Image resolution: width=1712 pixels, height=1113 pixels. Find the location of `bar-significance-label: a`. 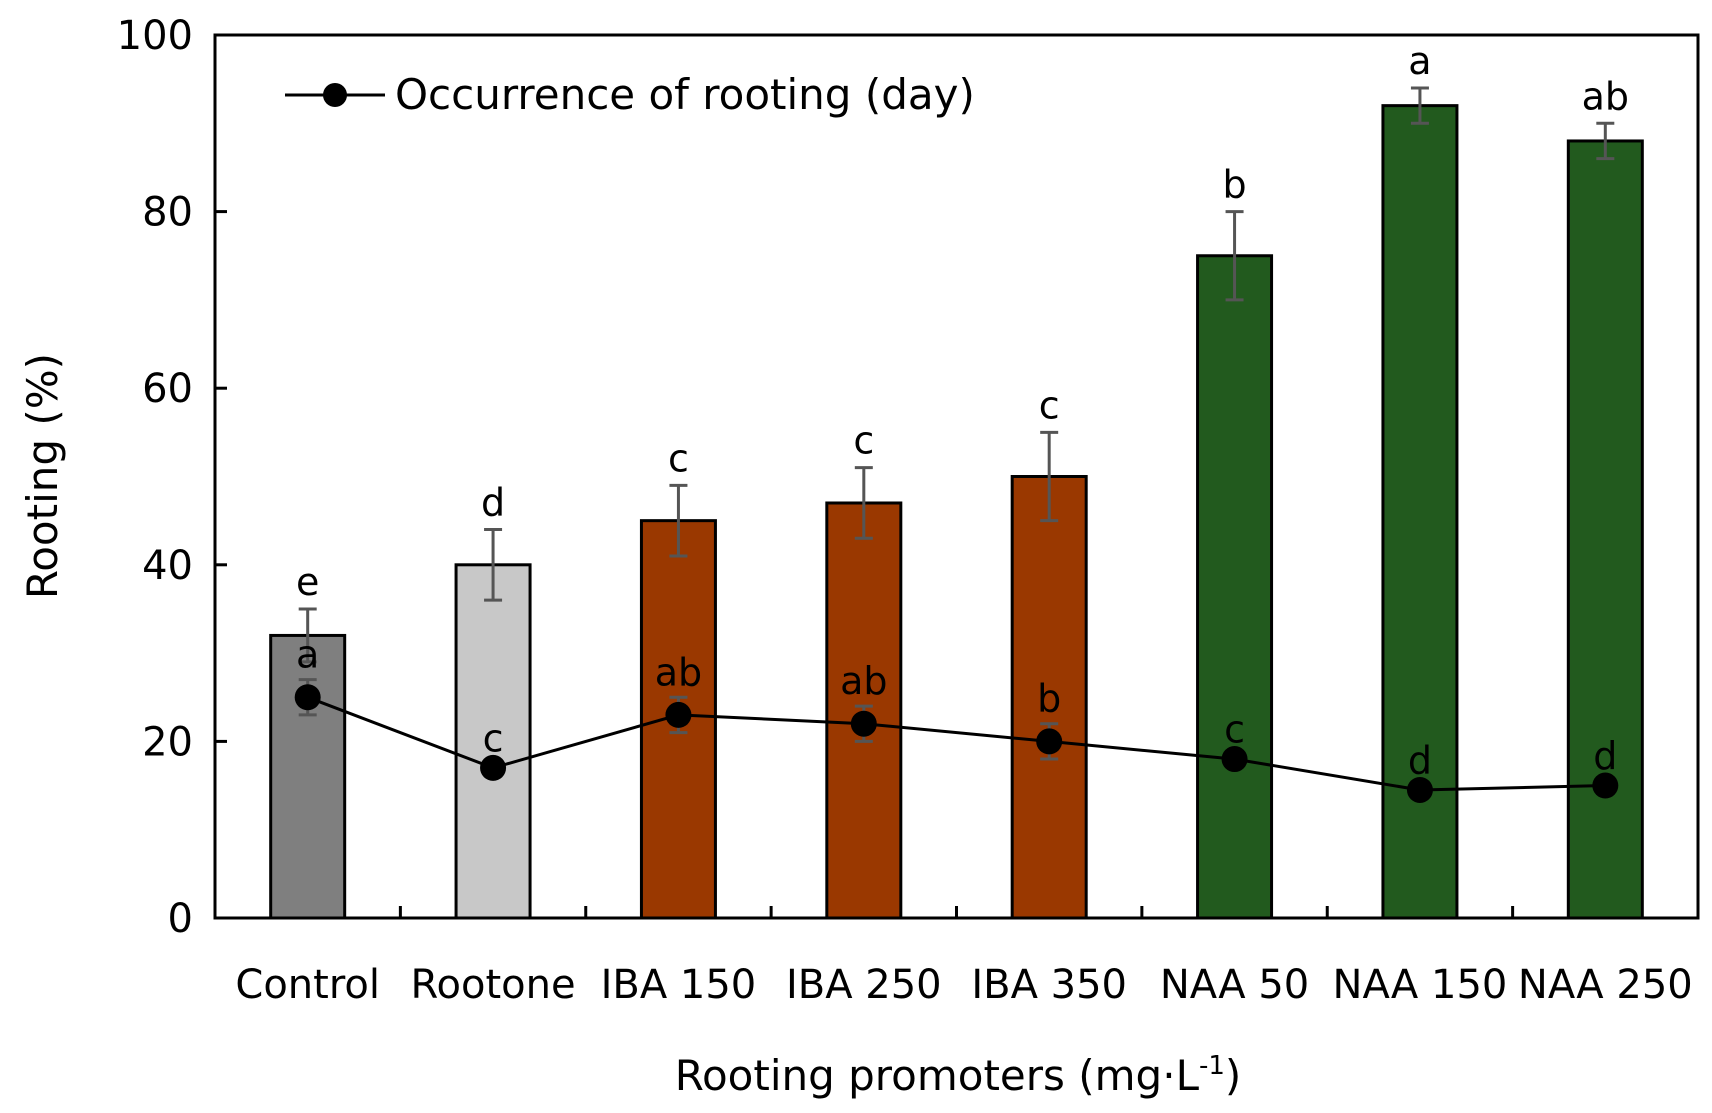

bar-significance-label: a is located at coordinates (1419, 61).